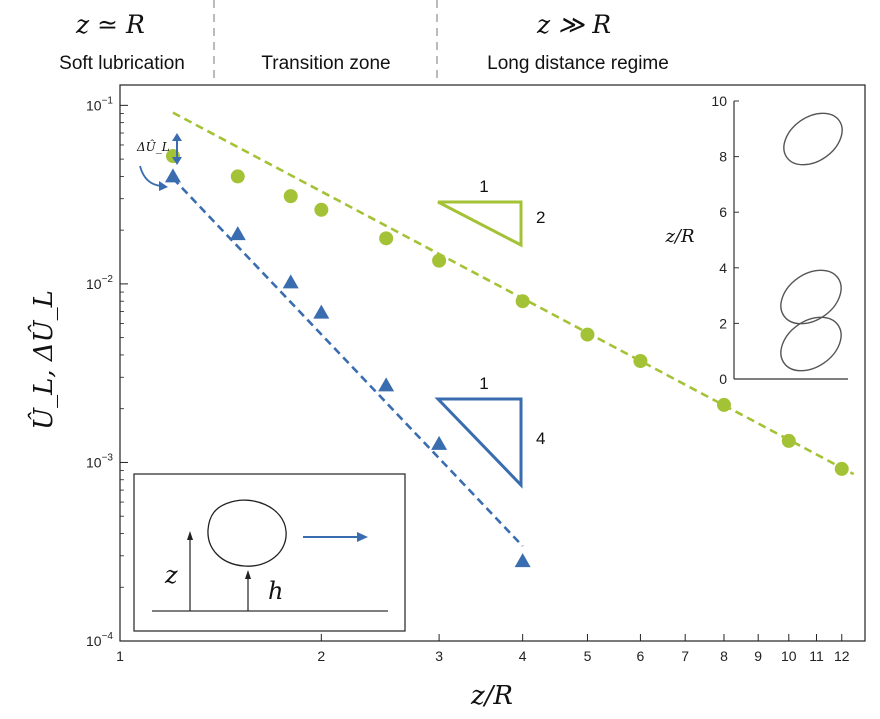 This screenshot has height=719, width=880. Describe the element at coordinates (523, 656) in the screenshot. I see `x-tick-label: 4` at that location.